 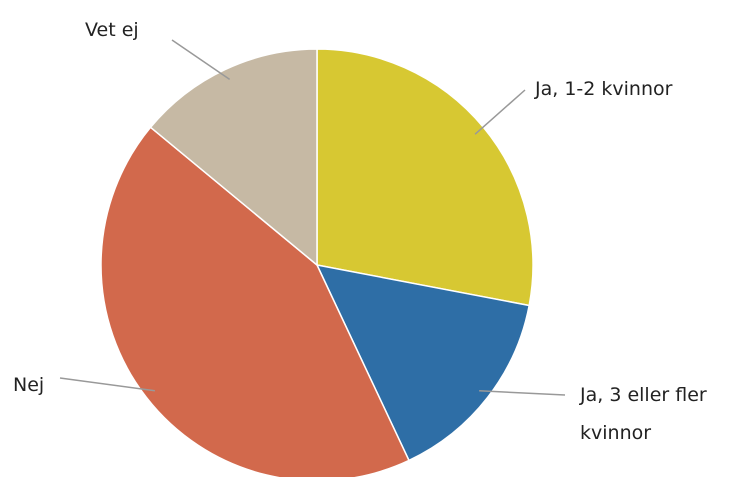 What do you see at coordinates (112, 30) in the screenshot?
I see `slice-label: Vet ej` at bounding box center [112, 30].